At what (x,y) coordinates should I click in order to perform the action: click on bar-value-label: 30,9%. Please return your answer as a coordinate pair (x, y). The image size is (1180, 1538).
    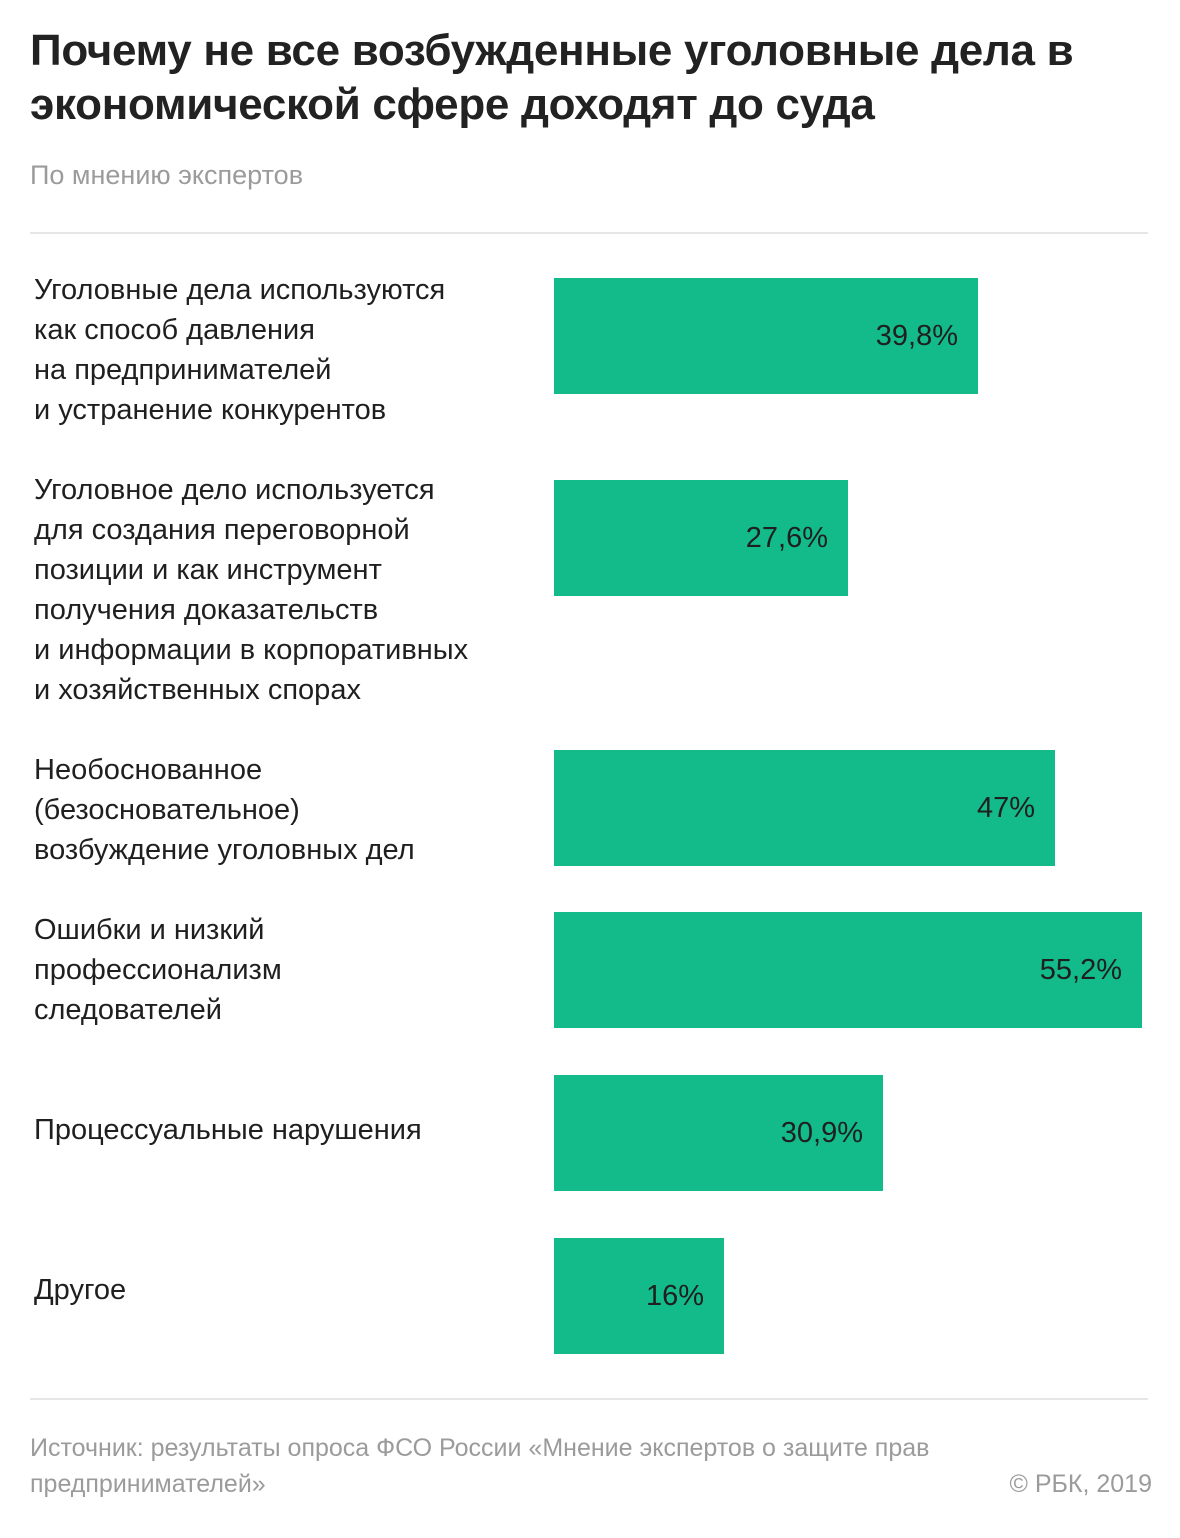
    Looking at the image, I should click on (821, 1132).